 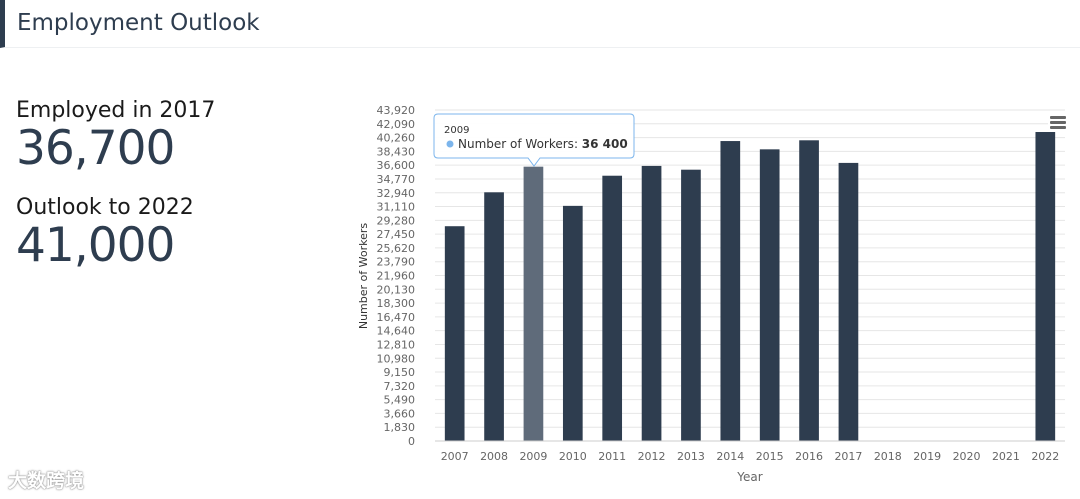 What do you see at coordinates (95, 245) in the screenshot?
I see `outlook-value: 41,000` at bounding box center [95, 245].